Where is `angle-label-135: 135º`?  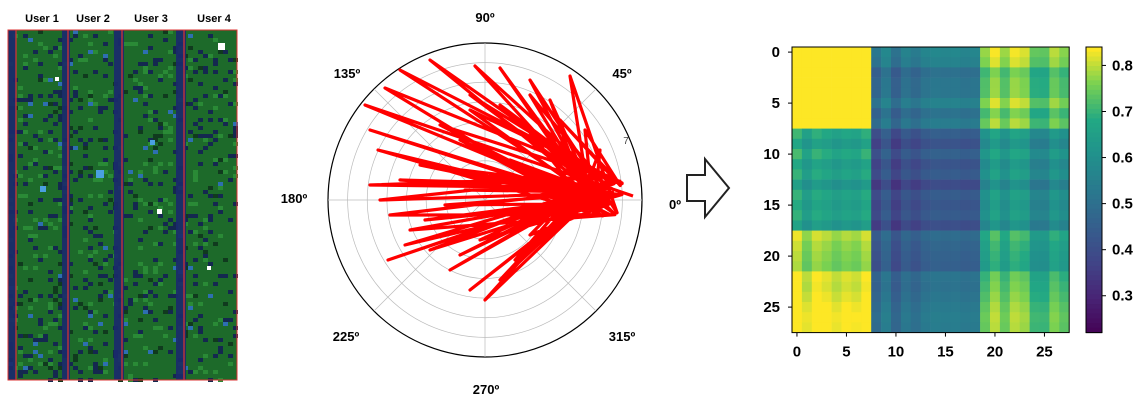 angle-label-135: 135º is located at coordinates (347, 73).